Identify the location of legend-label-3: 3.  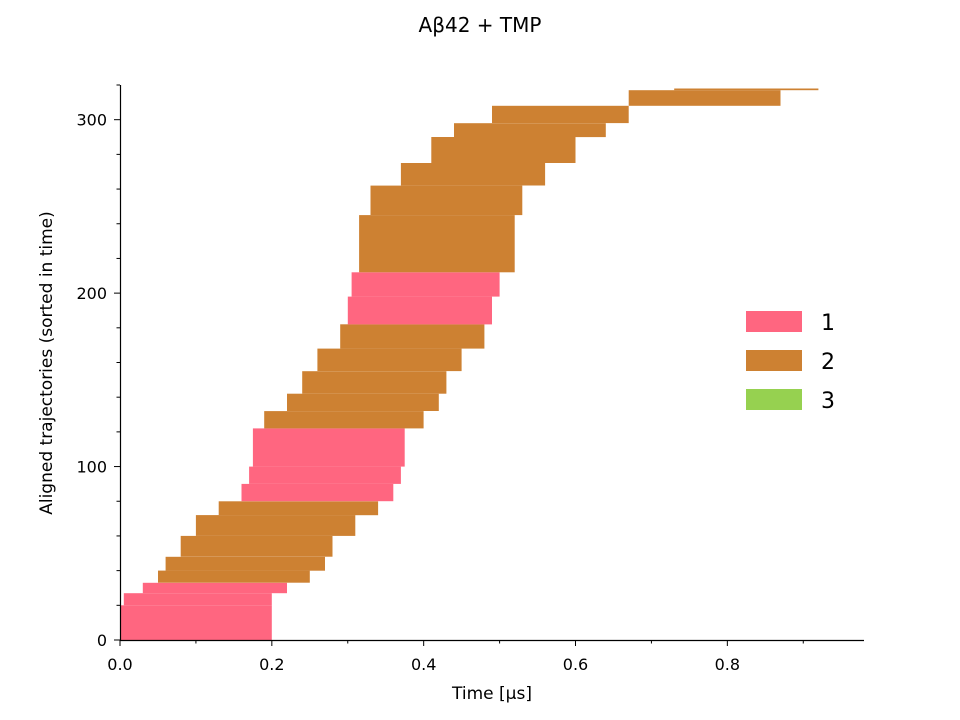
(828, 401).